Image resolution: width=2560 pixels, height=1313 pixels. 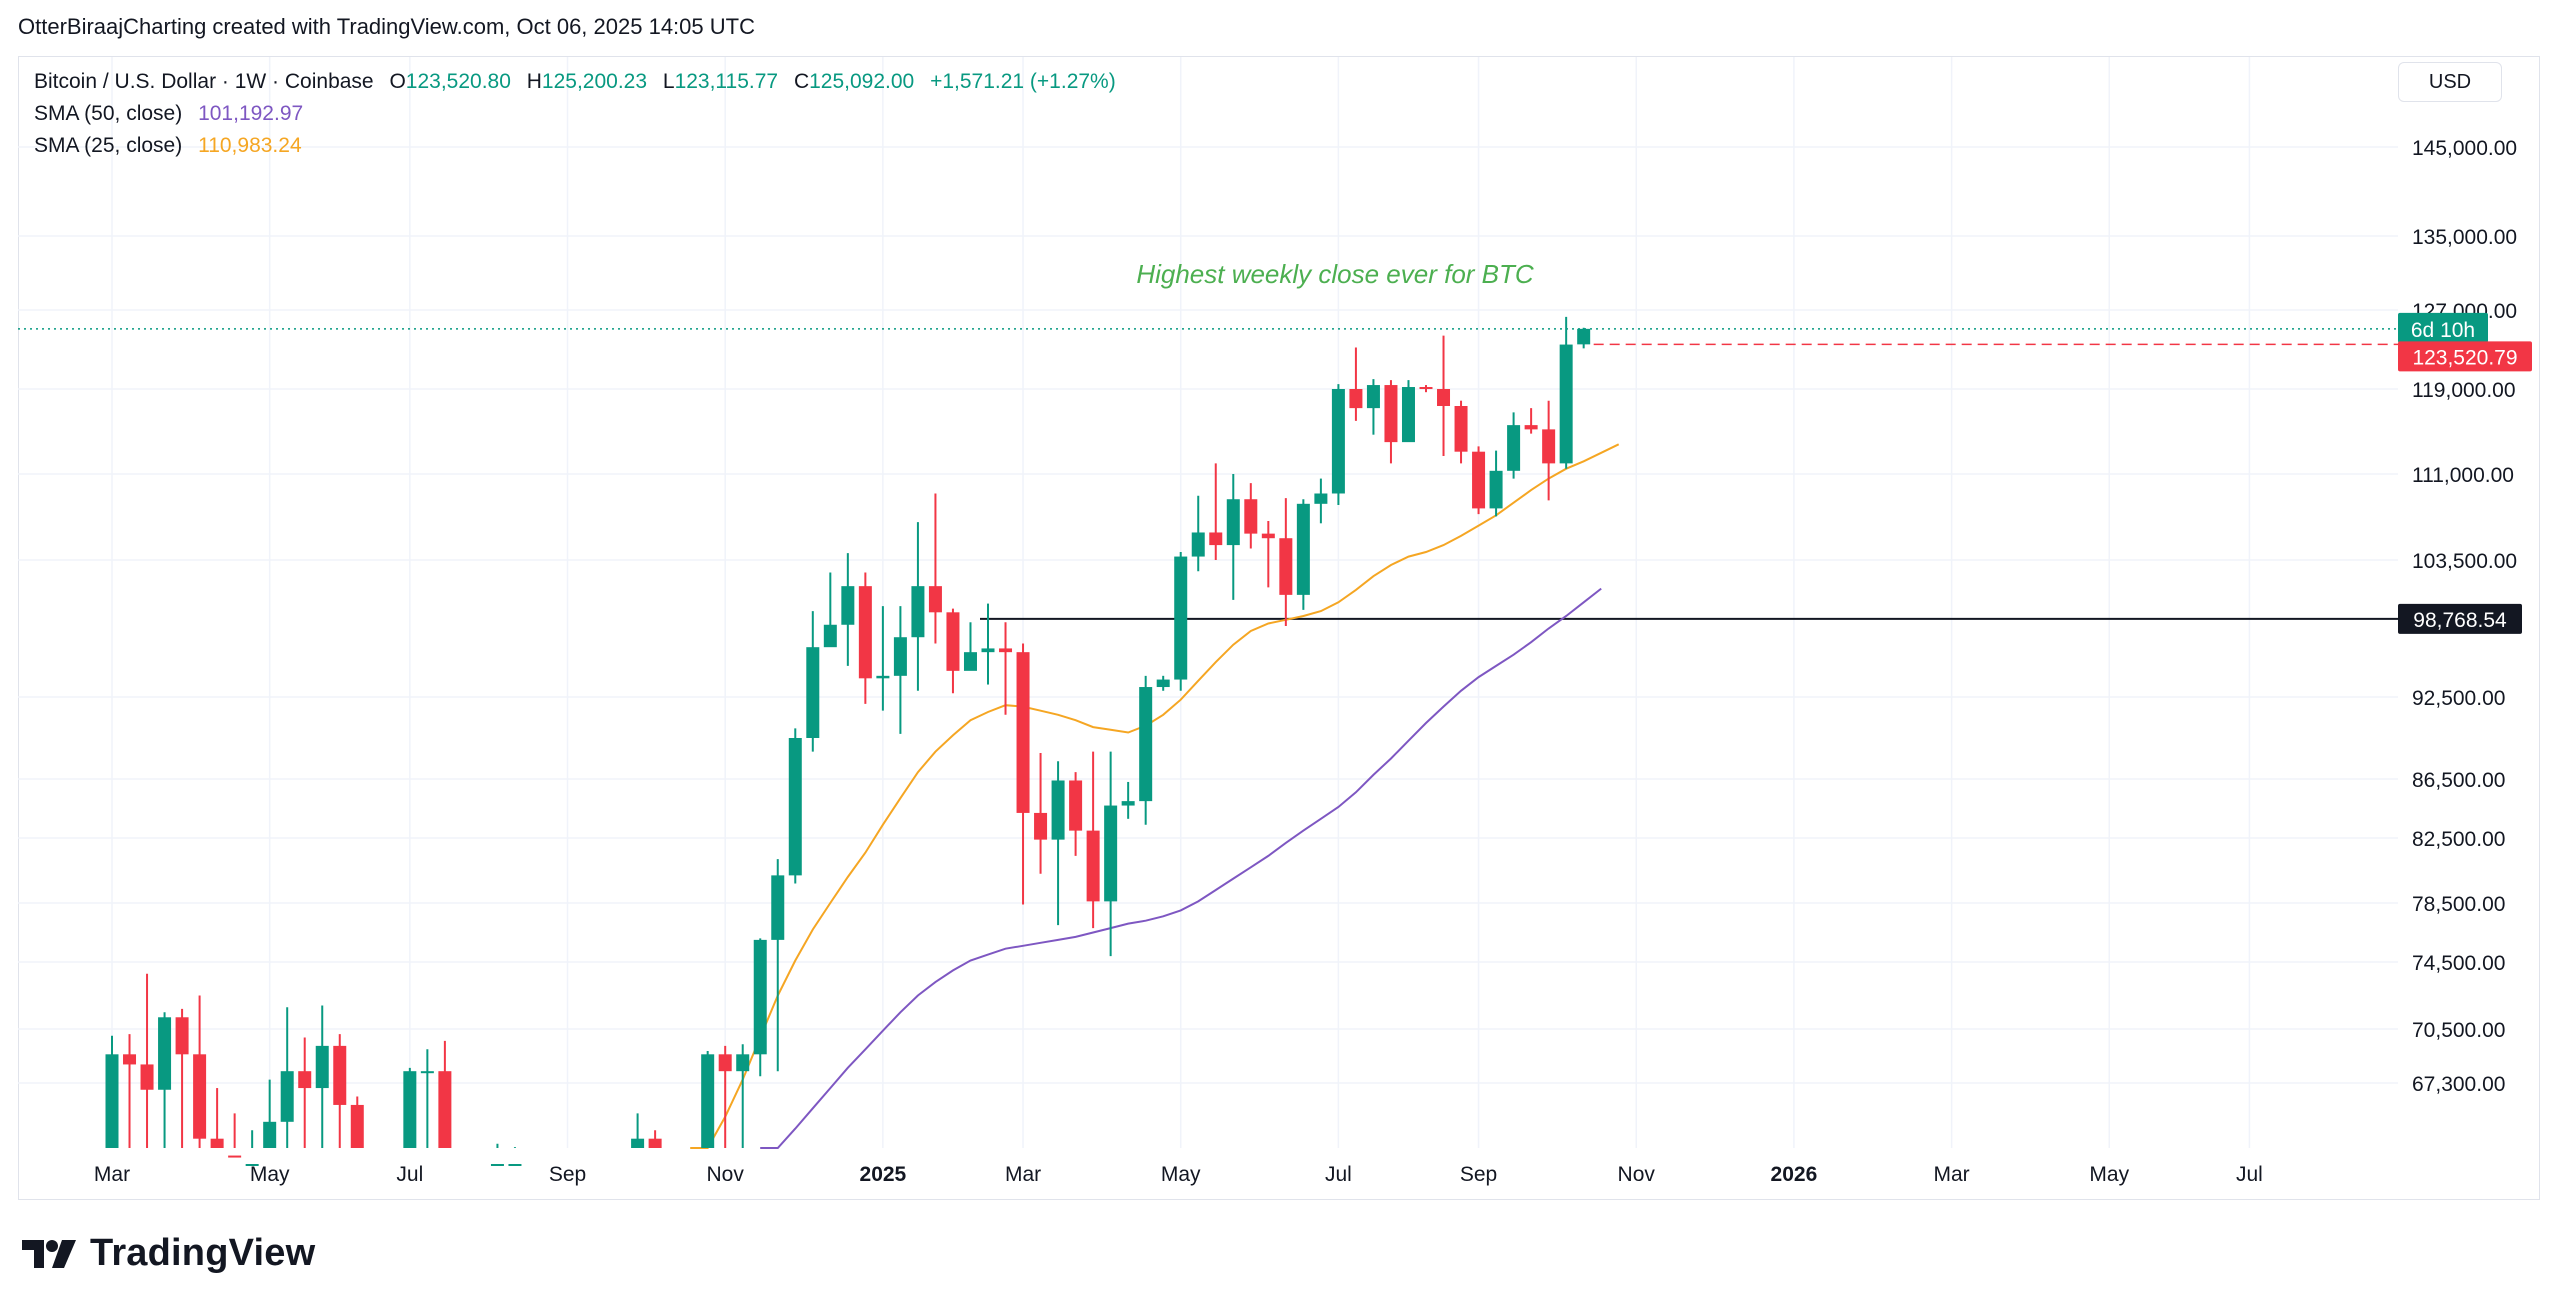 What do you see at coordinates (2458, 1030) in the screenshot?
I see `y-tick-label: 70,500.00` at bounding box center [2458, 1030].